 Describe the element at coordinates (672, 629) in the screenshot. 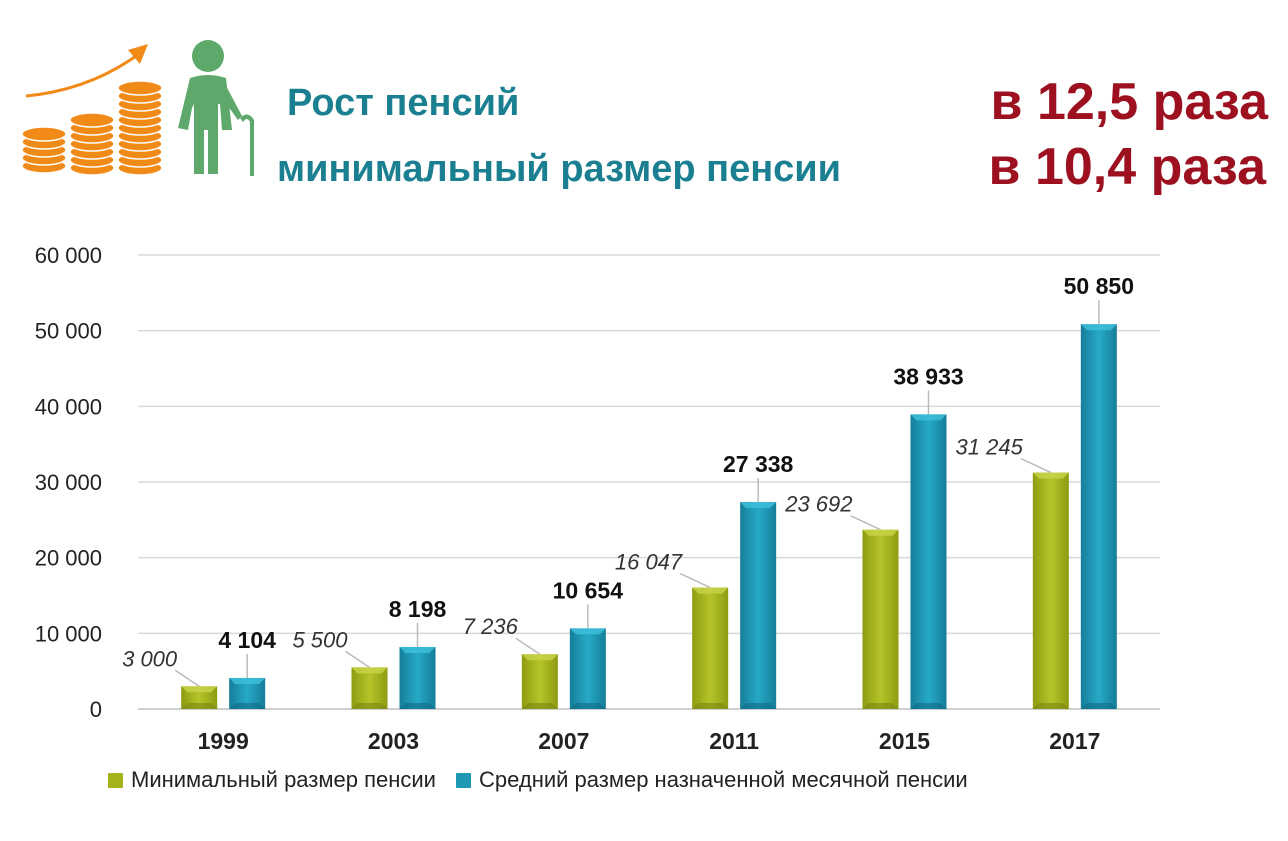

I see `bar-min: 16 047` at that location.